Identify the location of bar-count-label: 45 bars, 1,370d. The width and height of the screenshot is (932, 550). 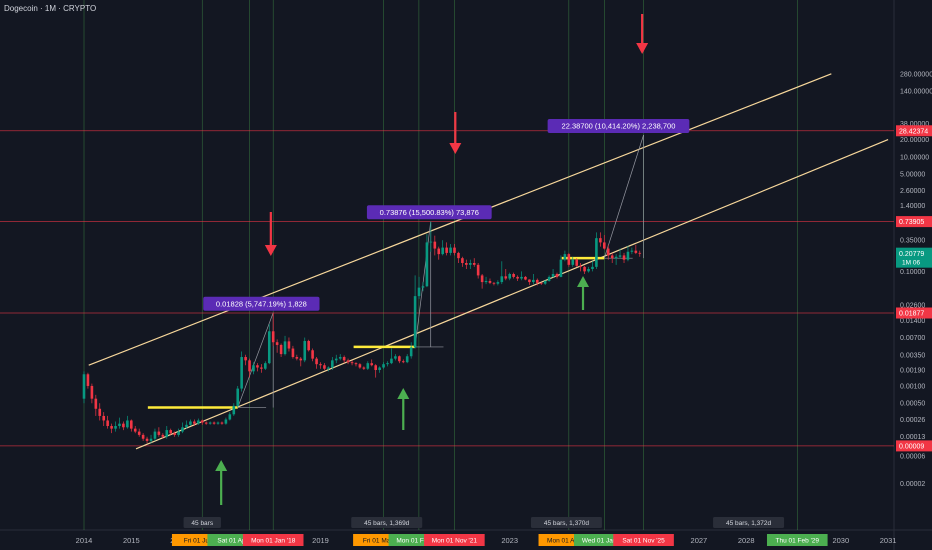
(566, 522).